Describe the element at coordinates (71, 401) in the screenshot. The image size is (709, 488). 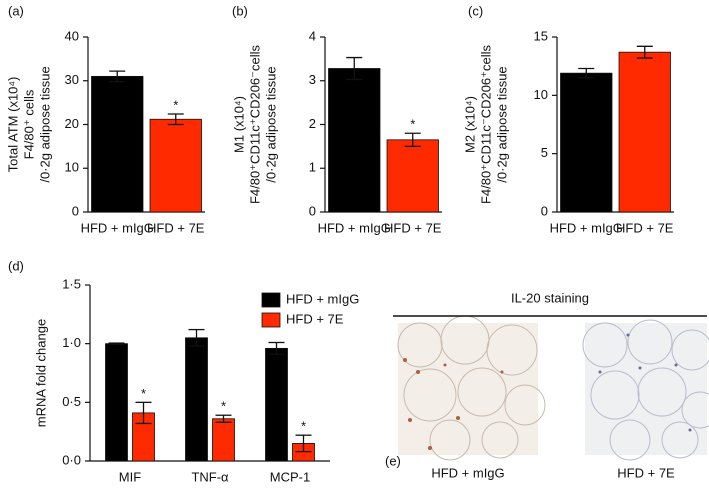
I see `y-tick-label: 0·5` at that location.